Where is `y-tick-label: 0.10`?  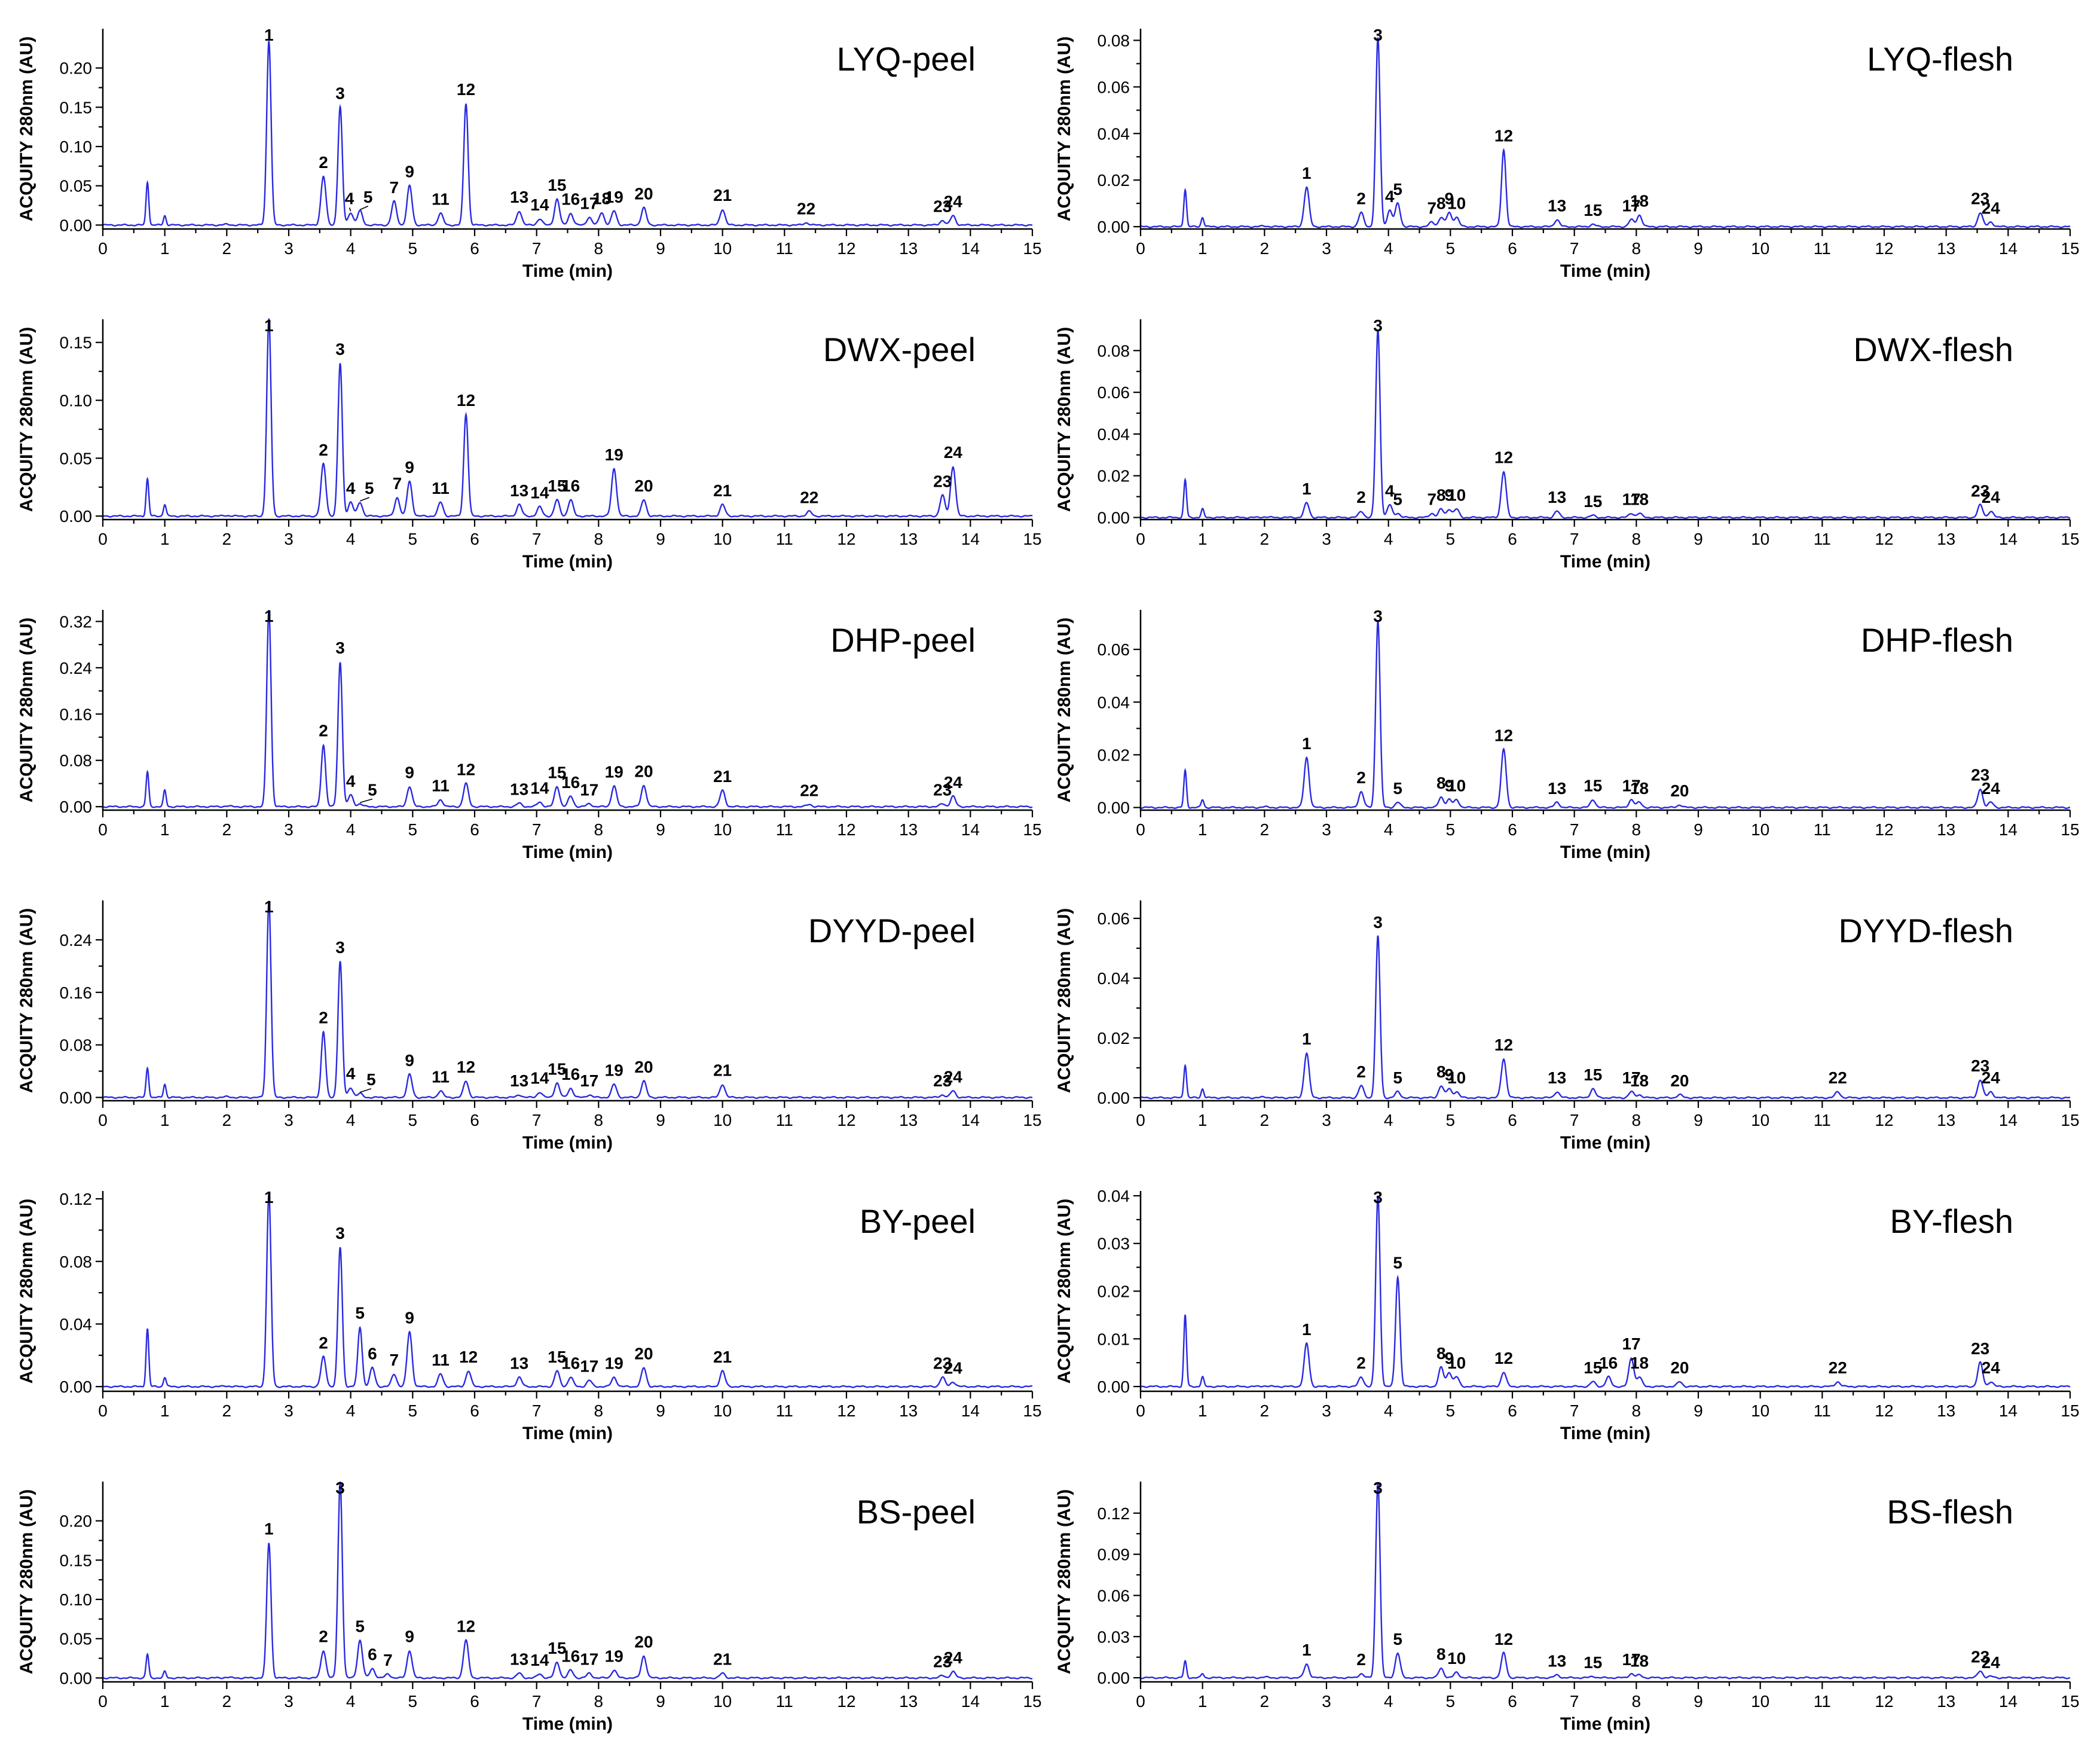 y-tick-label: 0.10 is located at coordinates (76, 1599).